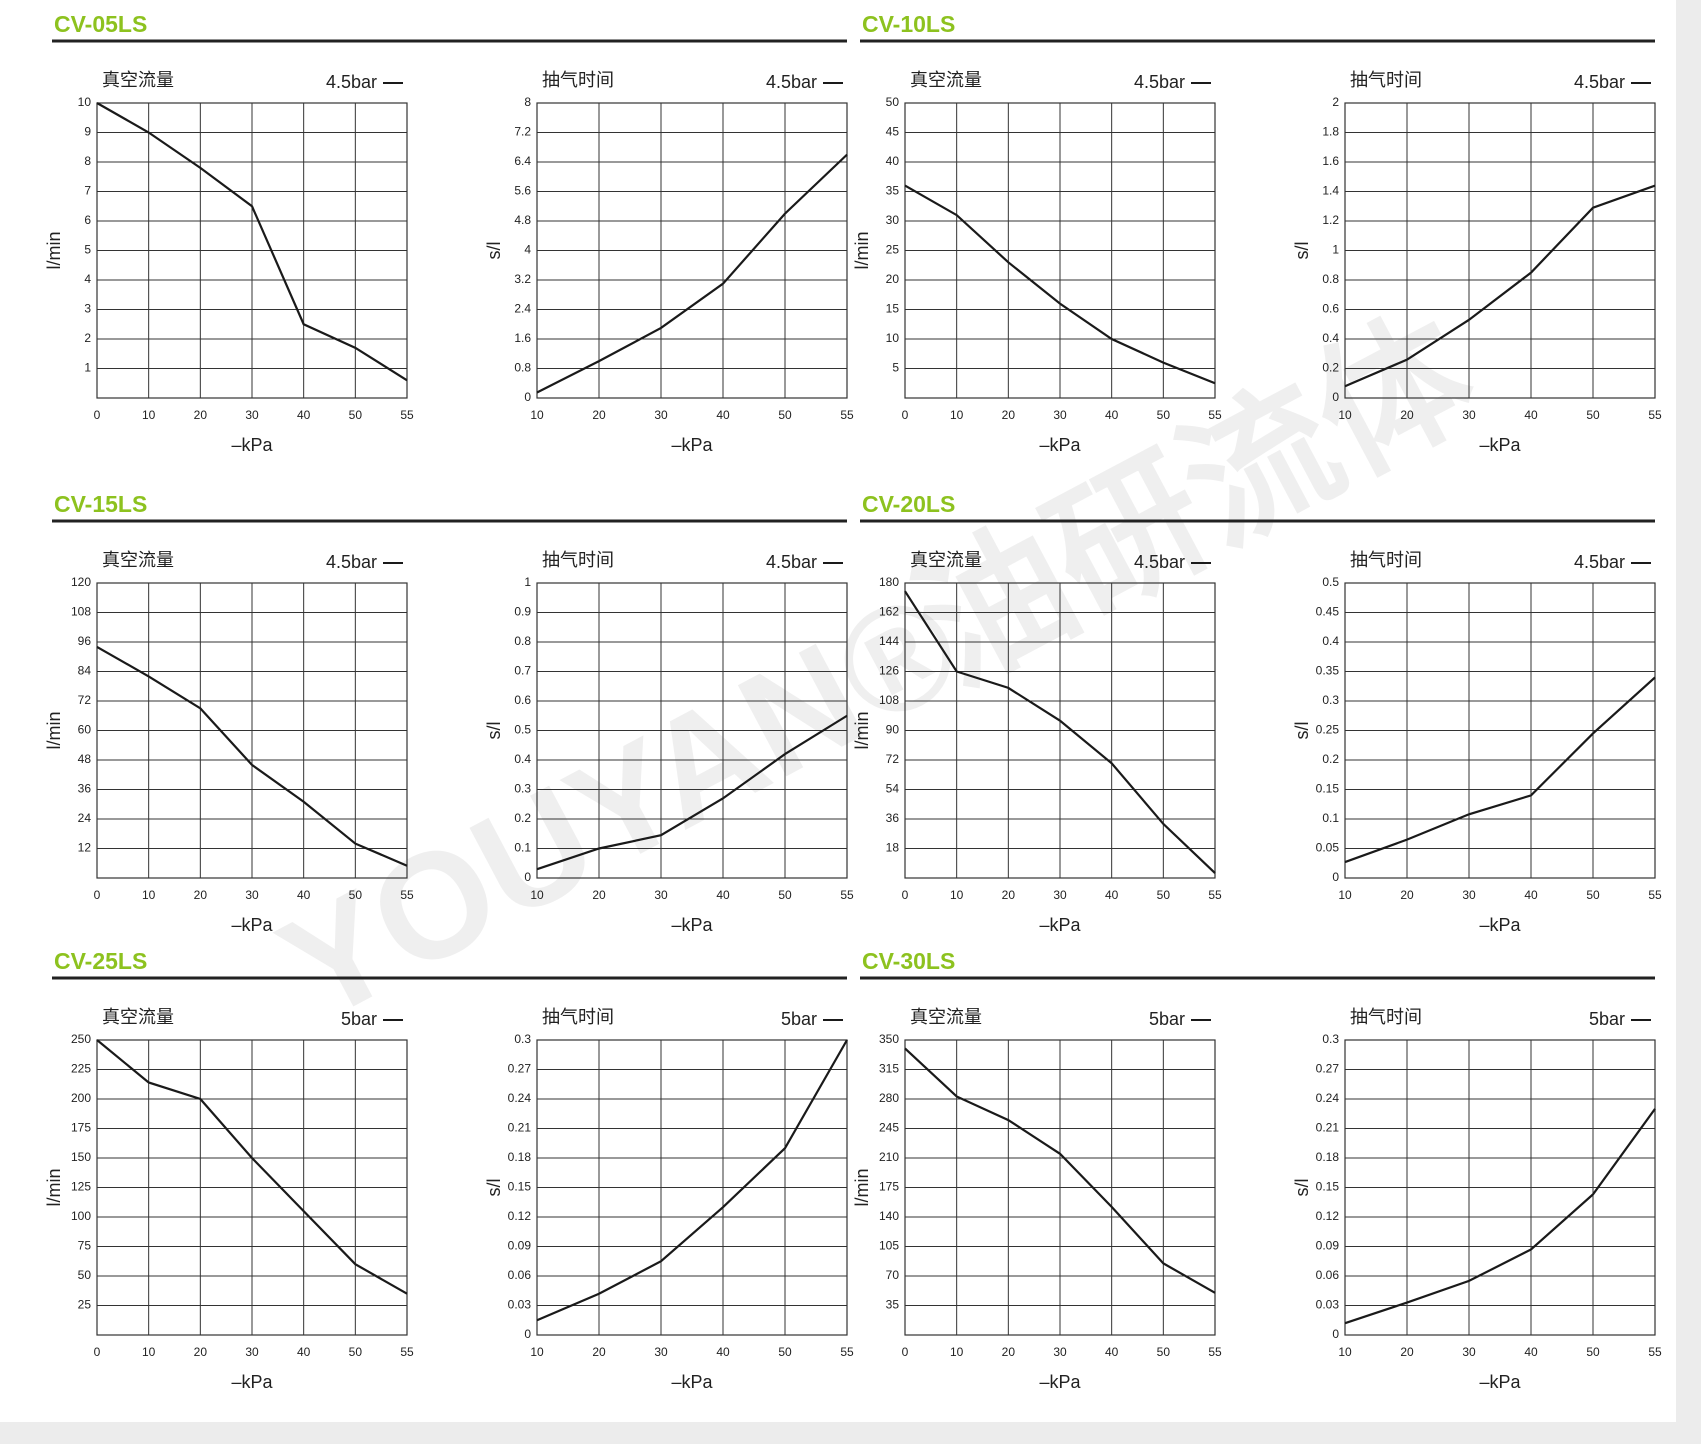  I want to click on y-tick-label: 70, so click(893, 1275).